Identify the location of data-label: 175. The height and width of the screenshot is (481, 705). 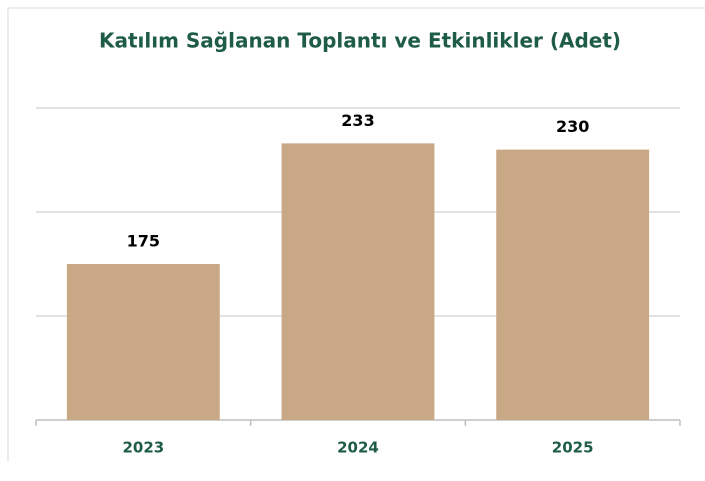
(143, 241).